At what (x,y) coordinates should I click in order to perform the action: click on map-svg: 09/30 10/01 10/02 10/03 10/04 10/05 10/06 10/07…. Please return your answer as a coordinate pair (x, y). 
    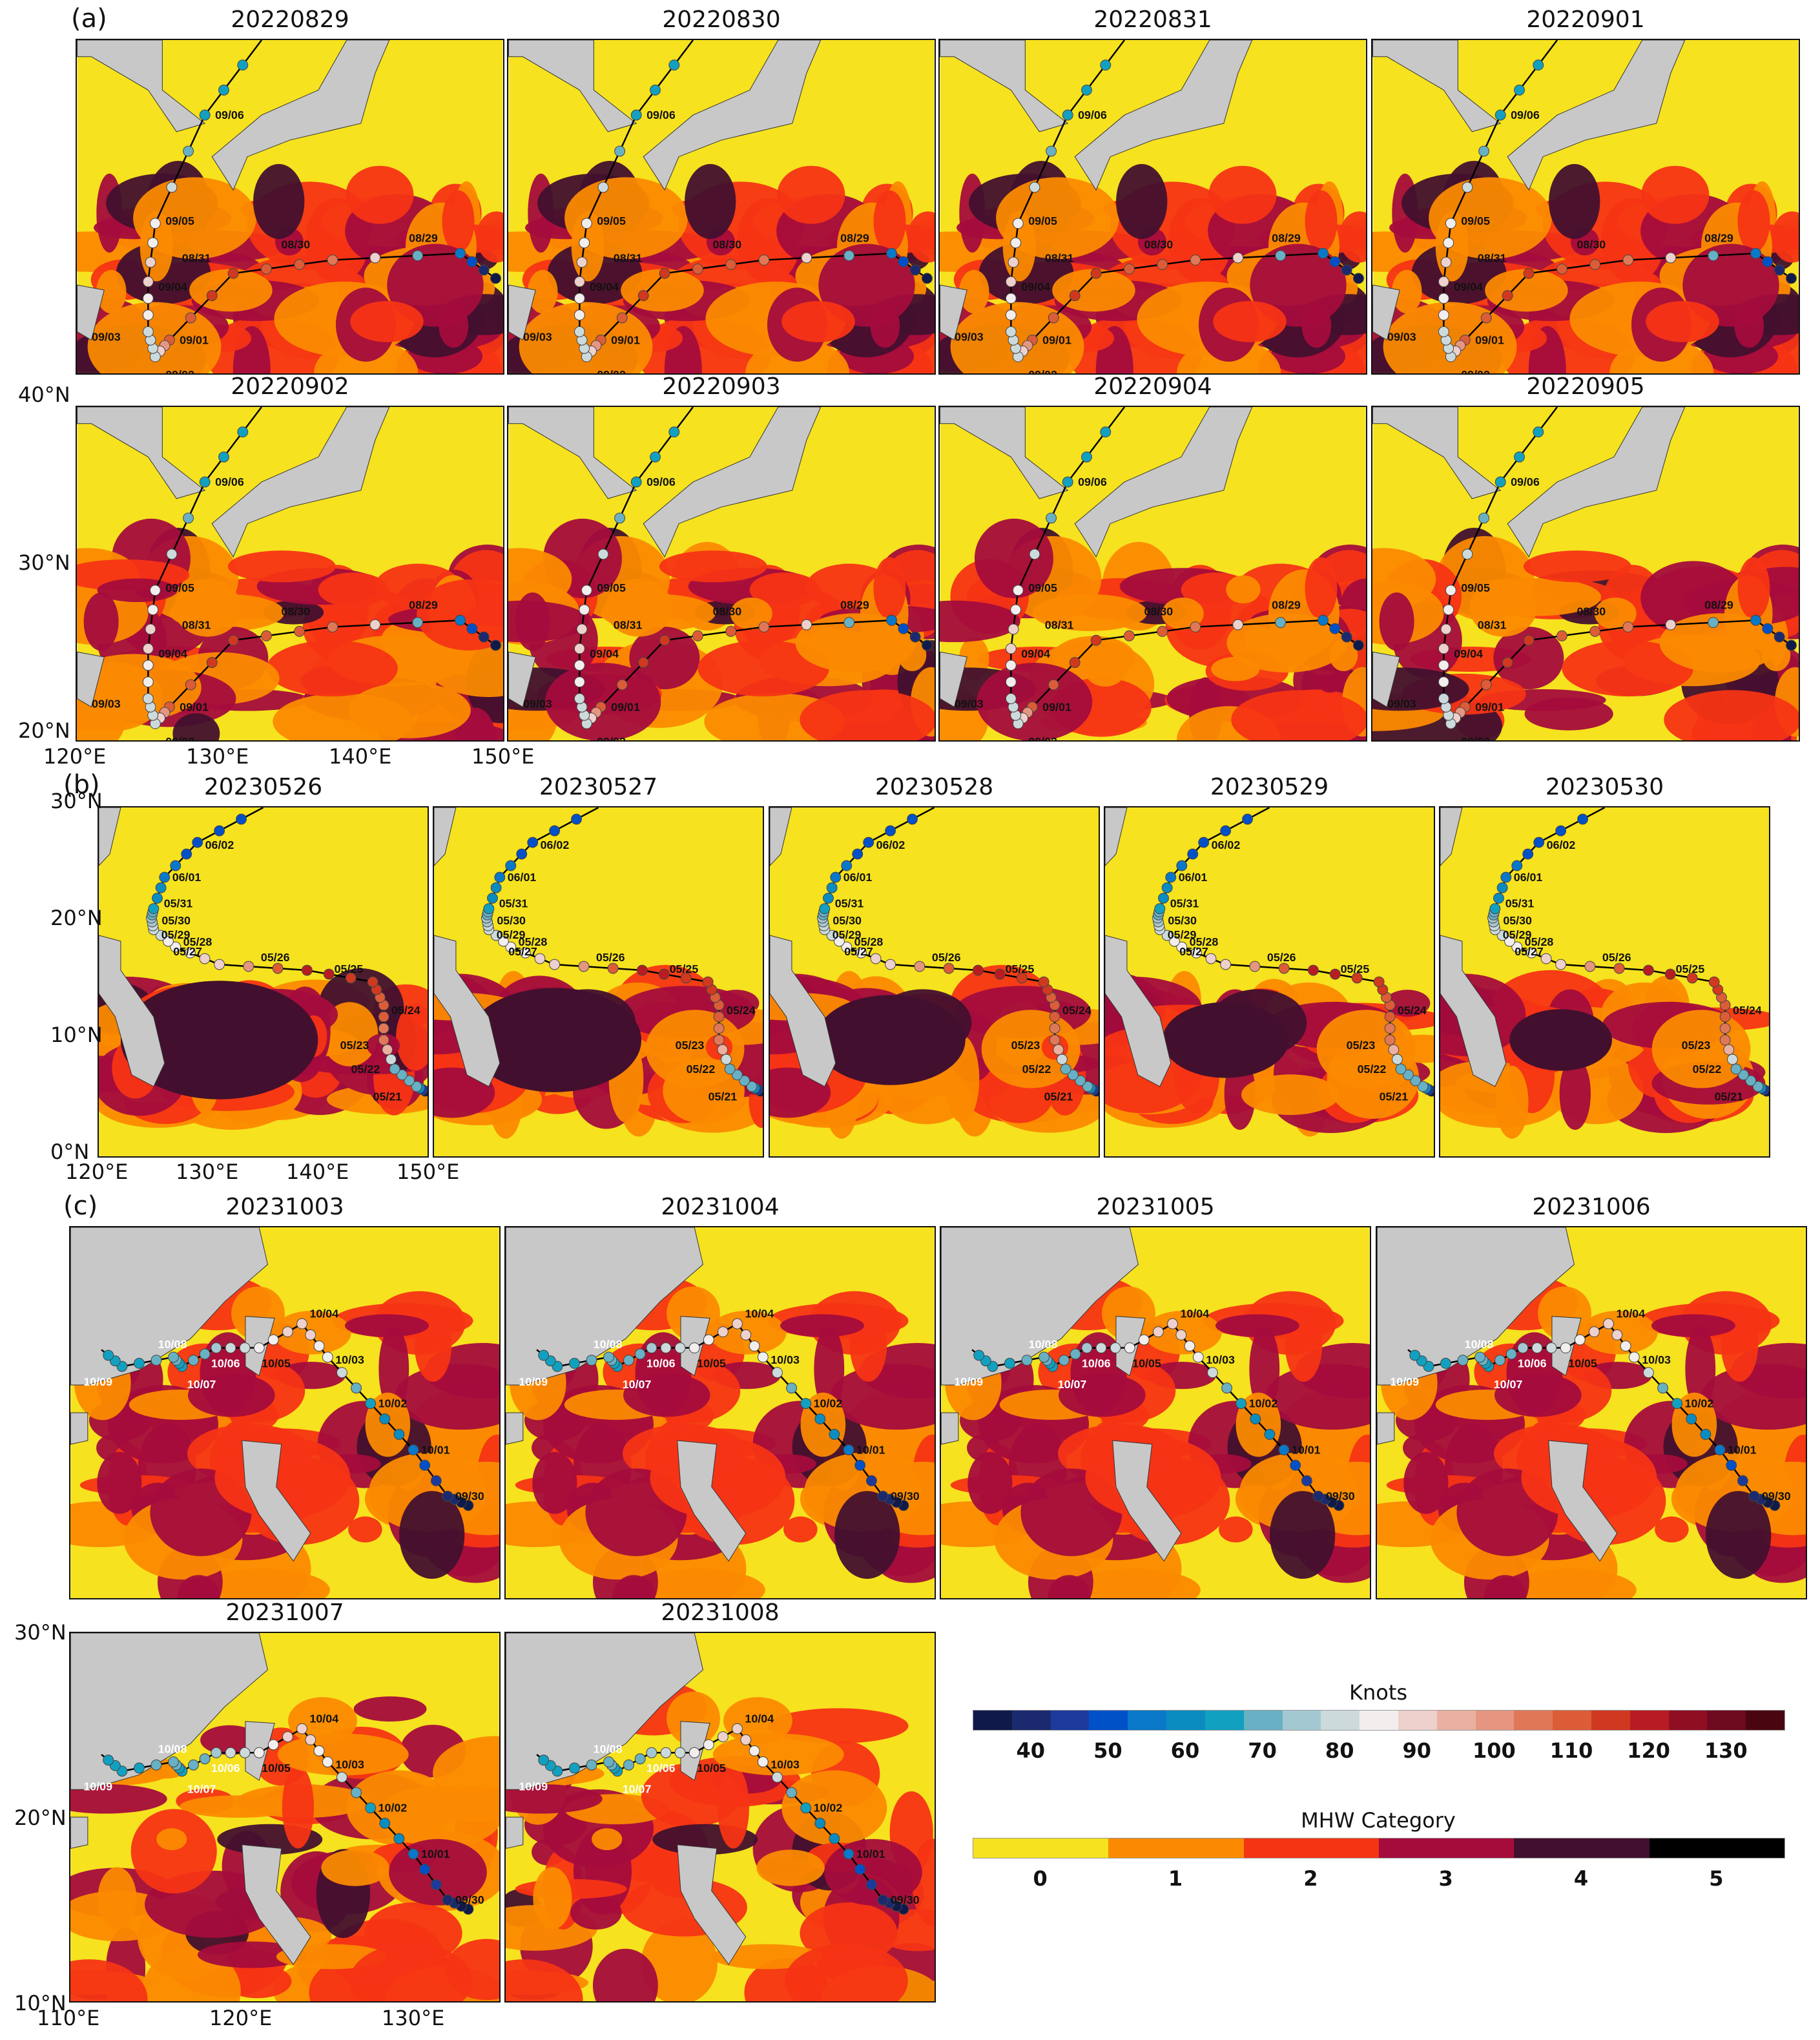
    Looking at the image, I should click on (721, 1412).